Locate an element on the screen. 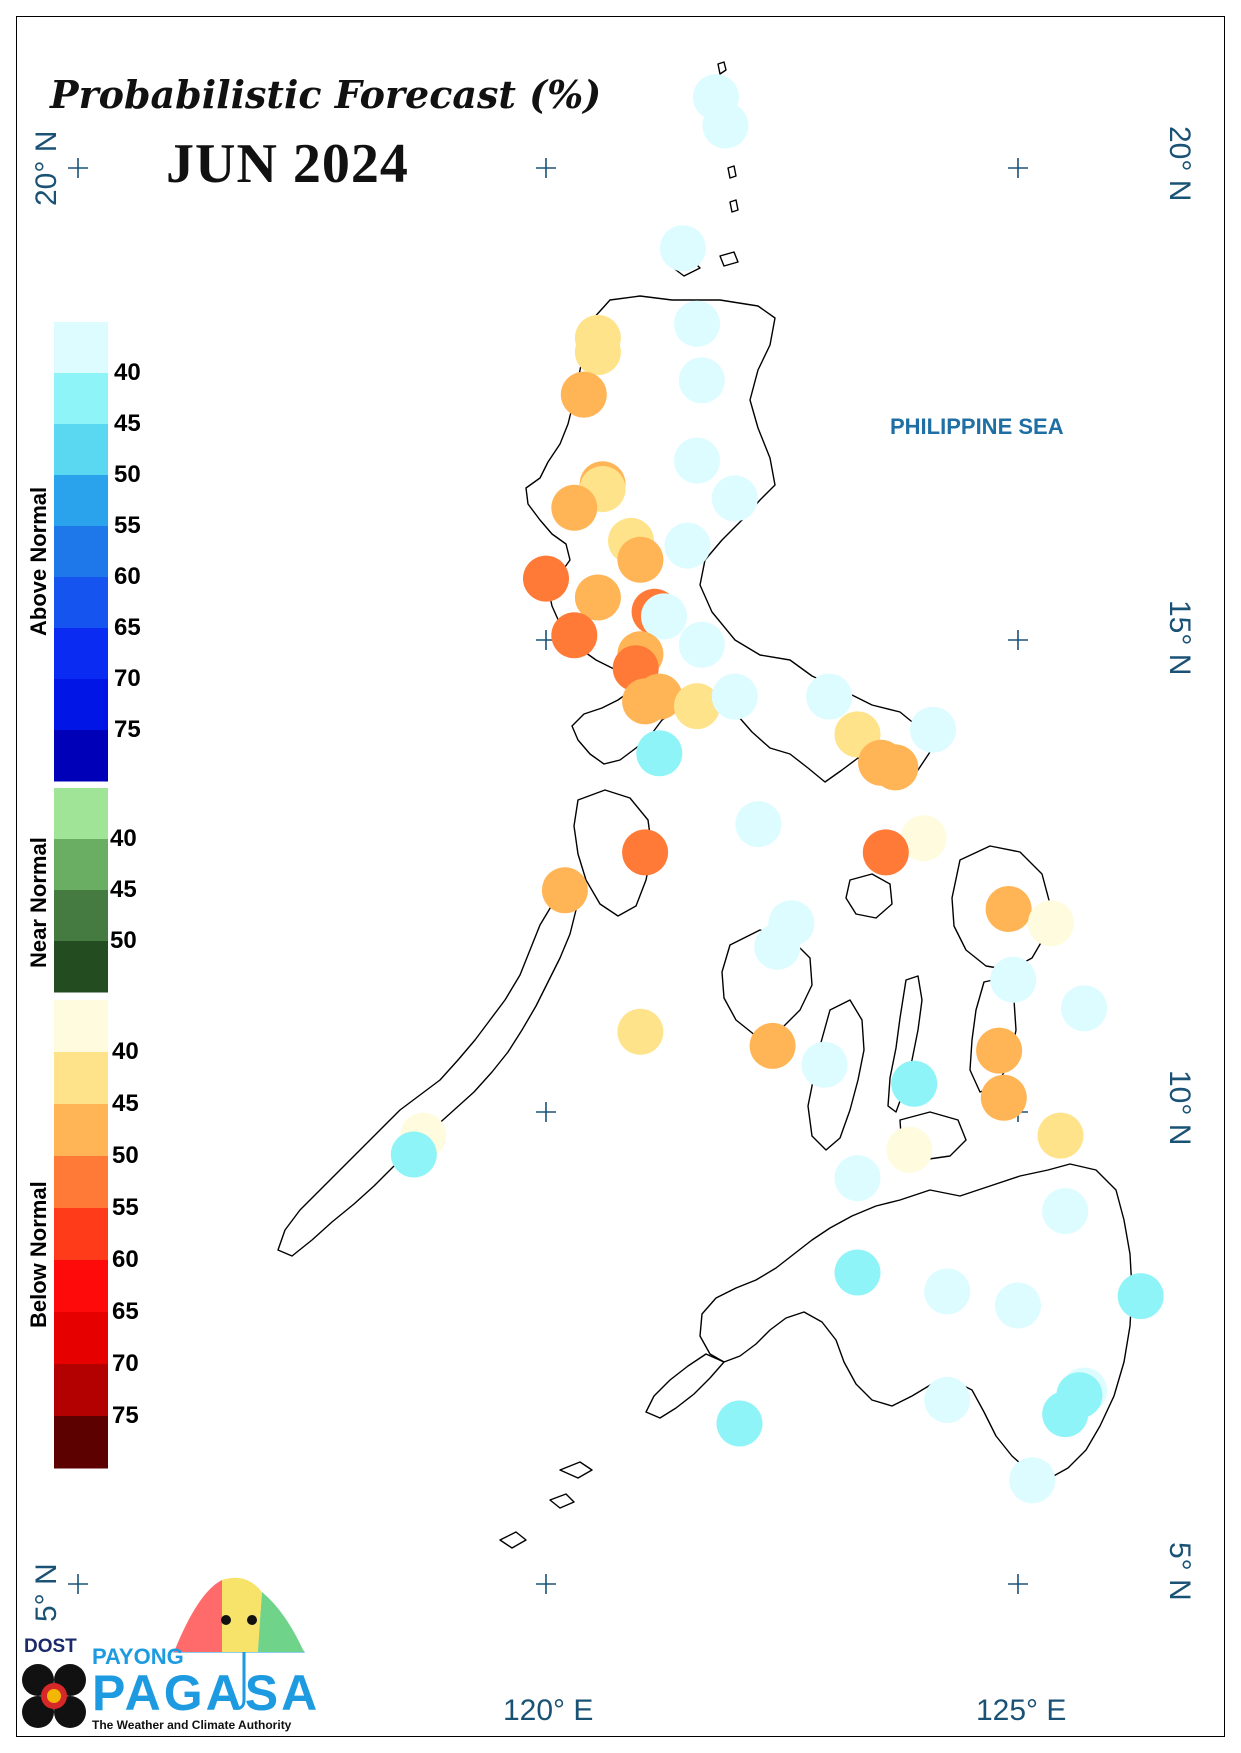 This screenshot has height=1753, width=1241. legend-below-normal-label: Below Normal is located at coordinates (38, 1254).